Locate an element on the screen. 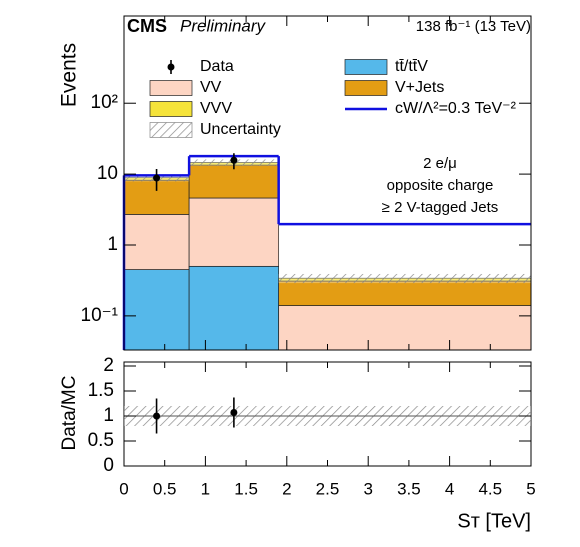 This screenshot has width=580, height=547. legend-label: V+Jets is located at coordinates (419, 87).